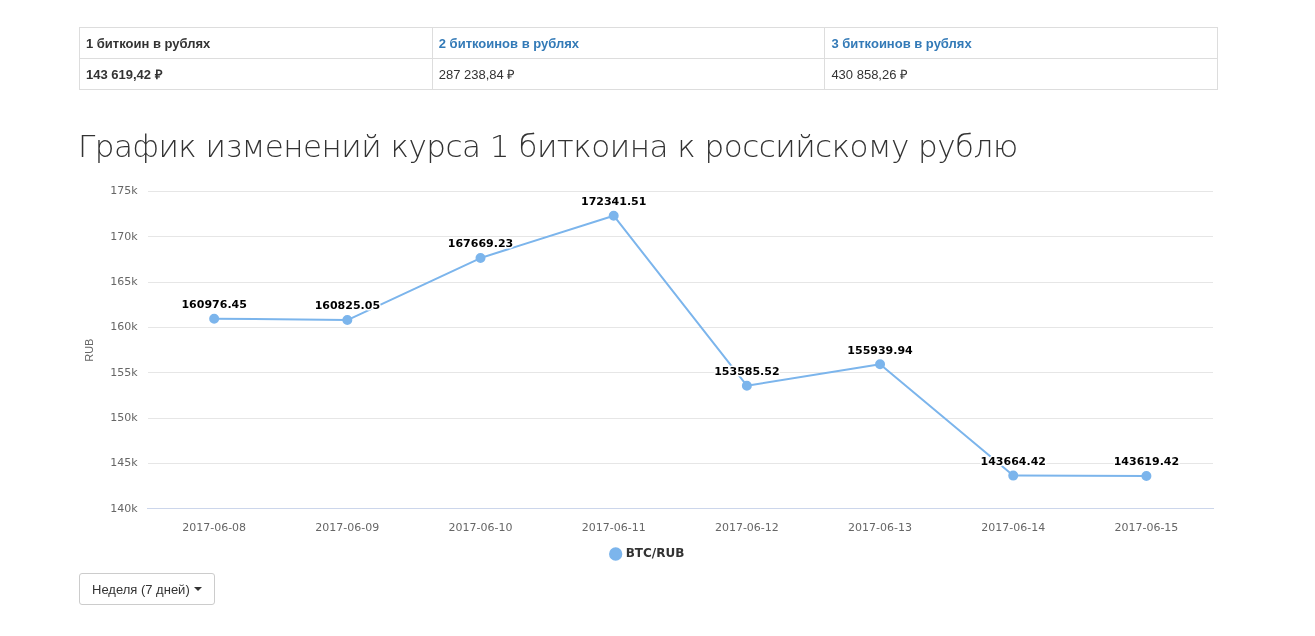  Describe the element at coordinates (1146, 528) in the screenshot. I see `x-tick-label: 2017-06-15` at that location.